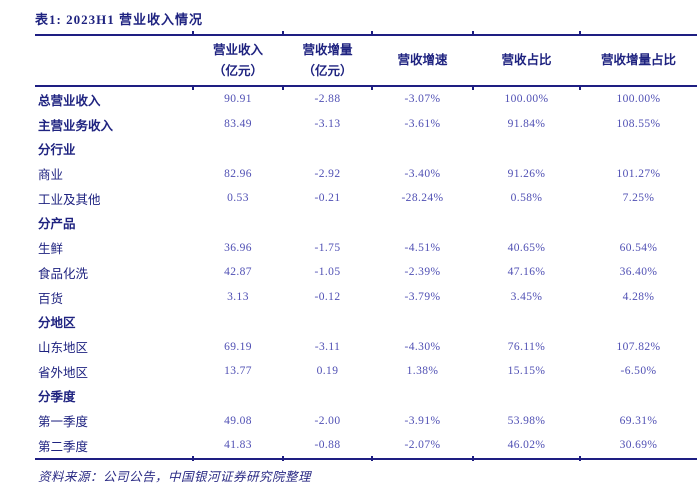 The image size is (700, 491). What do you see at coordinates (422, 173) in the screenshot?
I see `cell-value: -3.40%` at bounding box center [422, 173].